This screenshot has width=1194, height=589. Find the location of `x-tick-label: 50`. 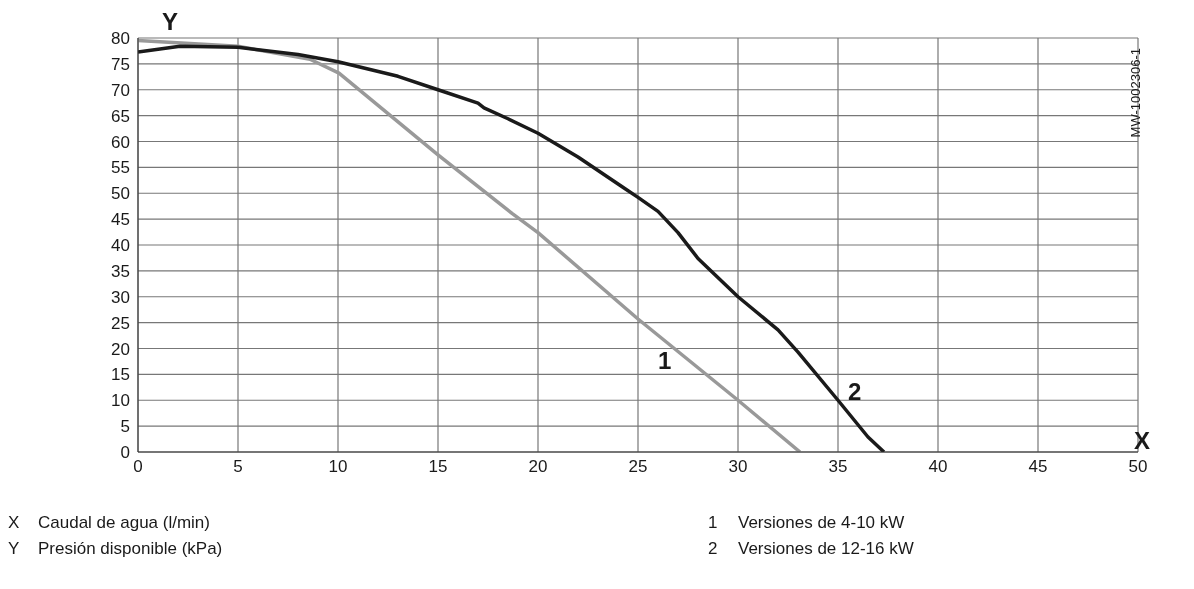

x-tick-label: 50 is located at coordinates (1138, 467).